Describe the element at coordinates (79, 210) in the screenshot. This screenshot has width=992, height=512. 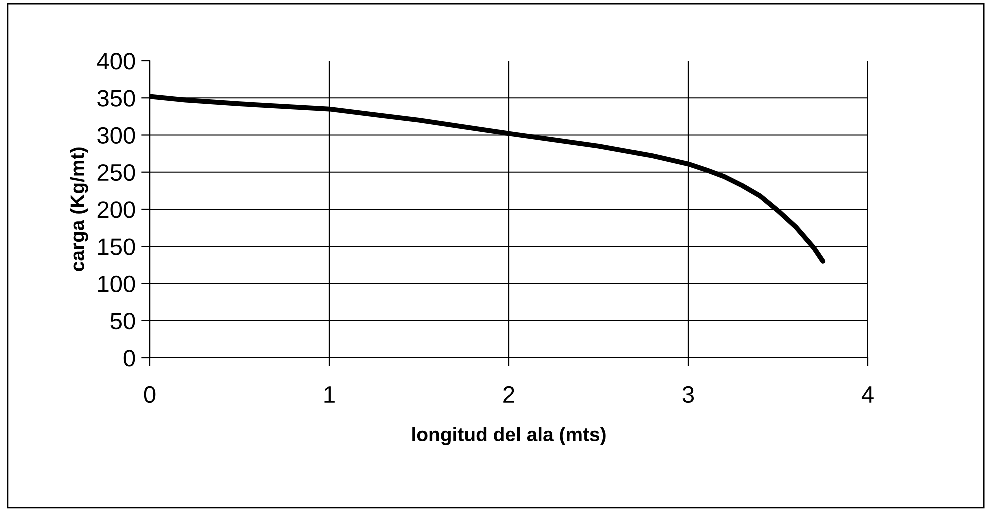
I see `y-axis-title: carga (Kg/mt)` at that location.